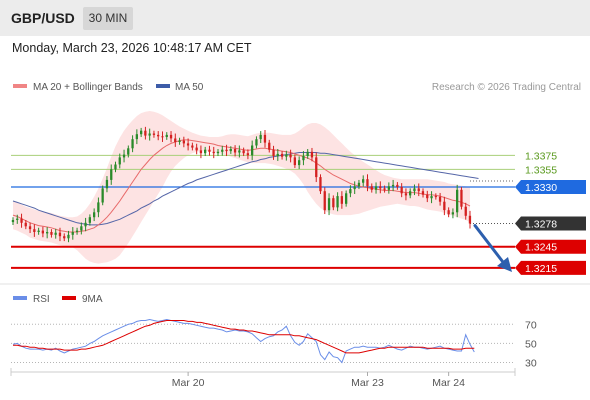 This screenshot has width=590, height=400. I want to click on time-tick-label: Mar 20, so click(188, 383).